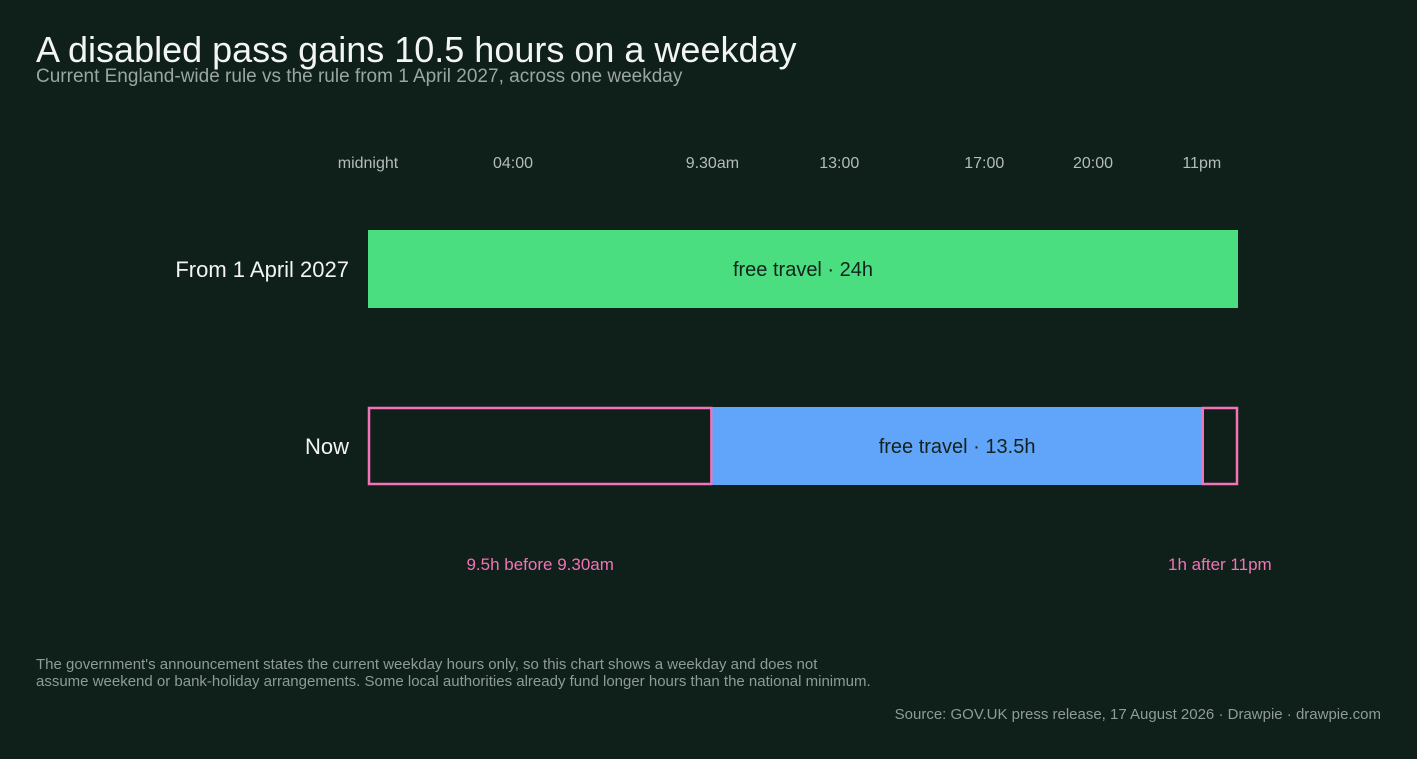 The width and height of the screenshot is (1417, 759). What do you see at coordinates (539, 564) in the screenshot?
I see `restricted-hours-annotation: 9.5h before 9.30am` at bounding box center [539, 564].